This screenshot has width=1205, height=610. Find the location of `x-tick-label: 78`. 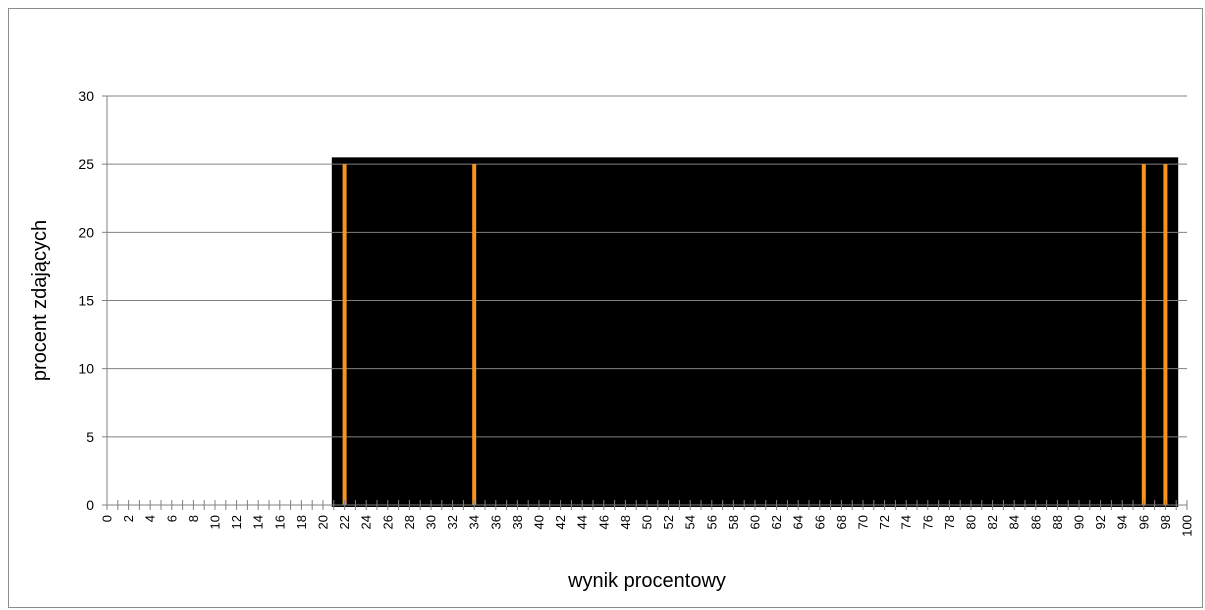

x-tick-label: 78 is located at coordinates (949, 522).